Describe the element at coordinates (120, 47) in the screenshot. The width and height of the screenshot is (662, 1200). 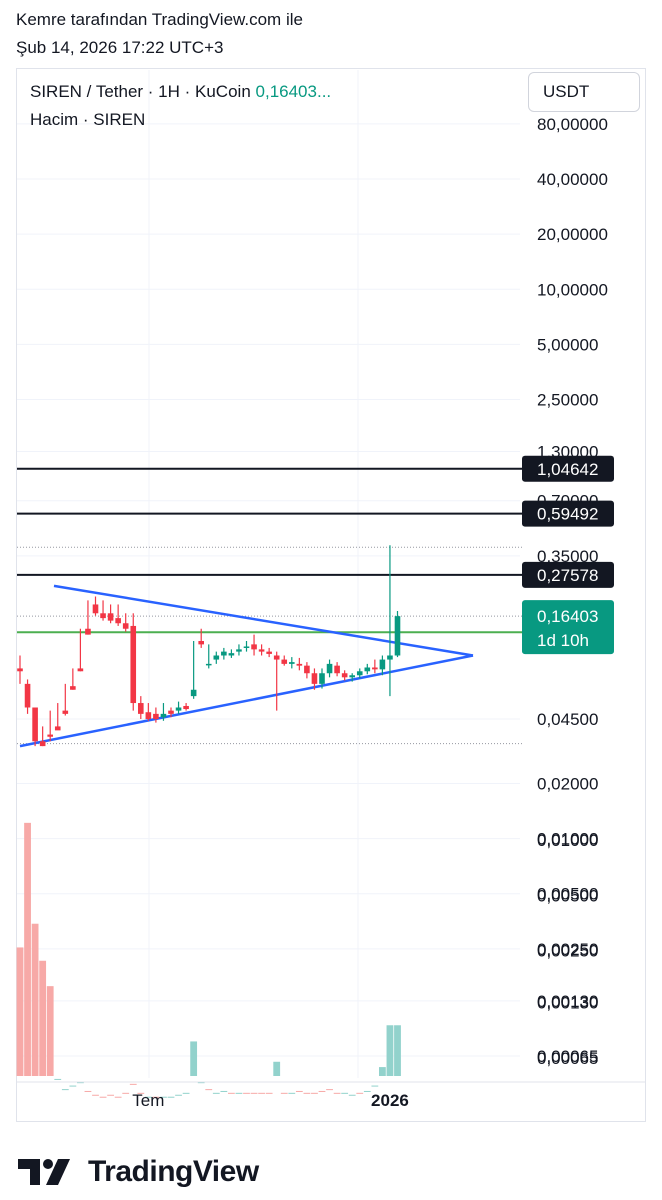
I see `share-timestamp: Şub 14, 2026 17:22 UTC+3` at that location.